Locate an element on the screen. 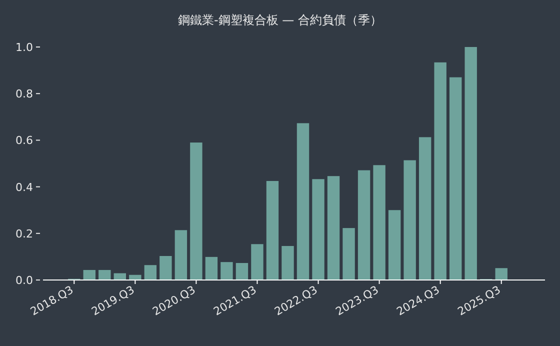 The width and height of the screenshot is (560, 346). y-tick-label: 0.0 is located at coordinates (24, 280).